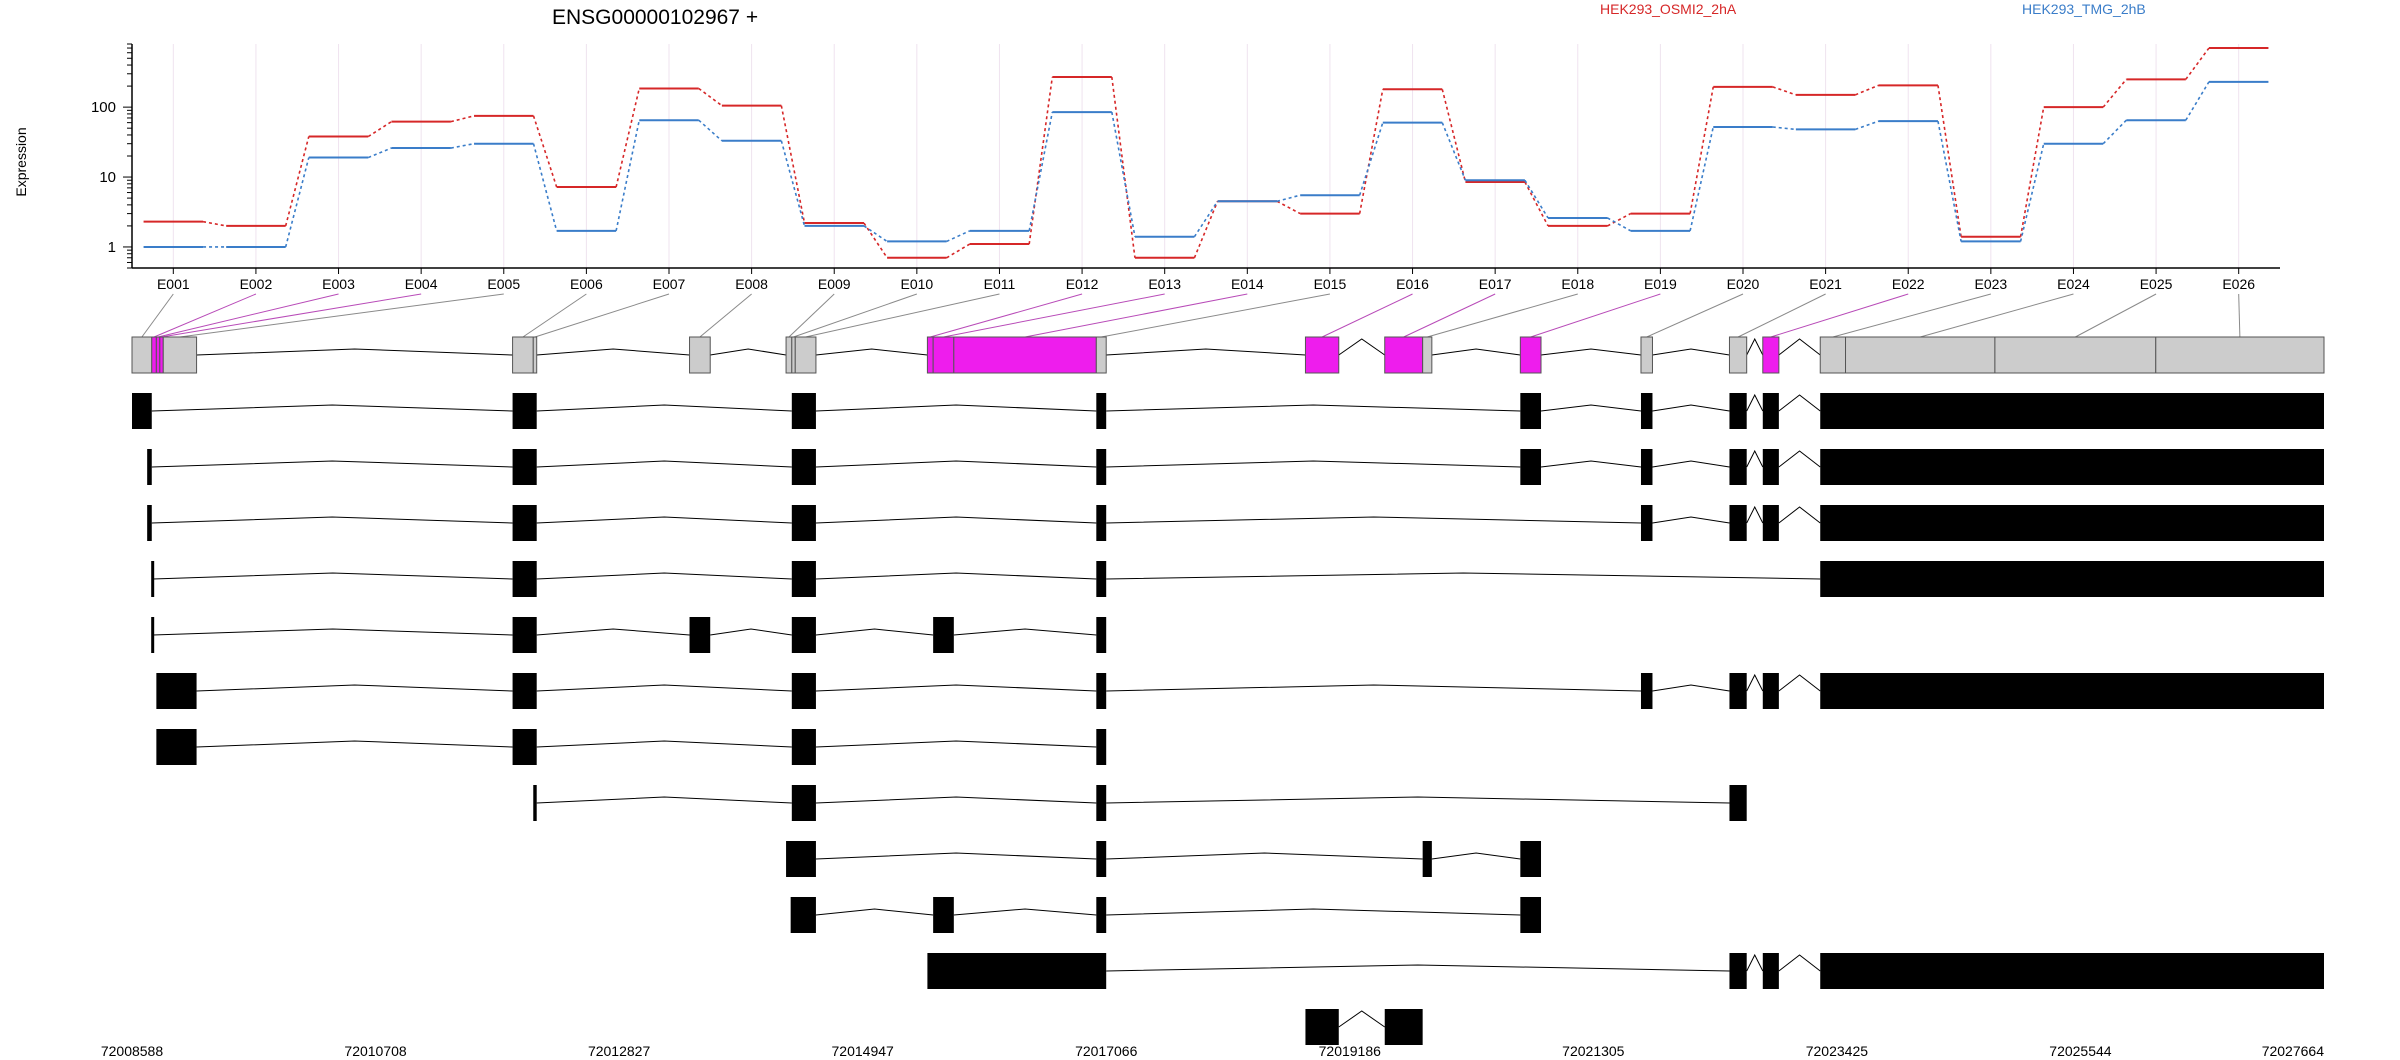 The width and height of the screenshot is (2400, 1060). What do you see at coordinates (1660, 284) in the screenshot?
I see `x-tick-label: E019` at bounding box center [1660, 284].